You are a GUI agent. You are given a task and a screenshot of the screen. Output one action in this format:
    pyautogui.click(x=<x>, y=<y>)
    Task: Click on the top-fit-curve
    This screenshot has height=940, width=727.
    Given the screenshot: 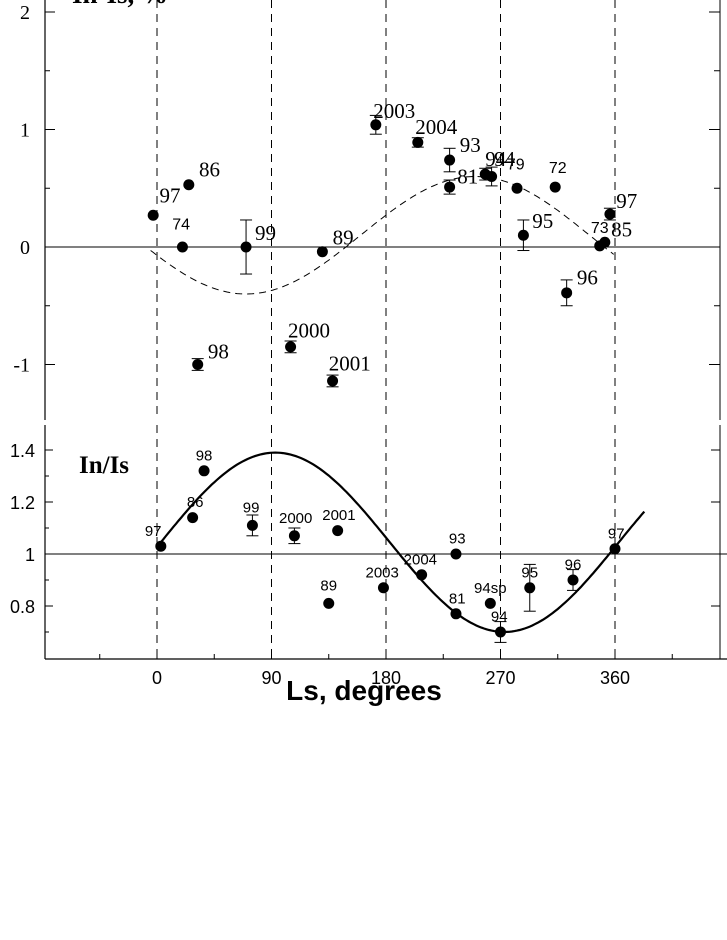 What is the action you would take?
    pyautogui.click(x=382, y=235)
    